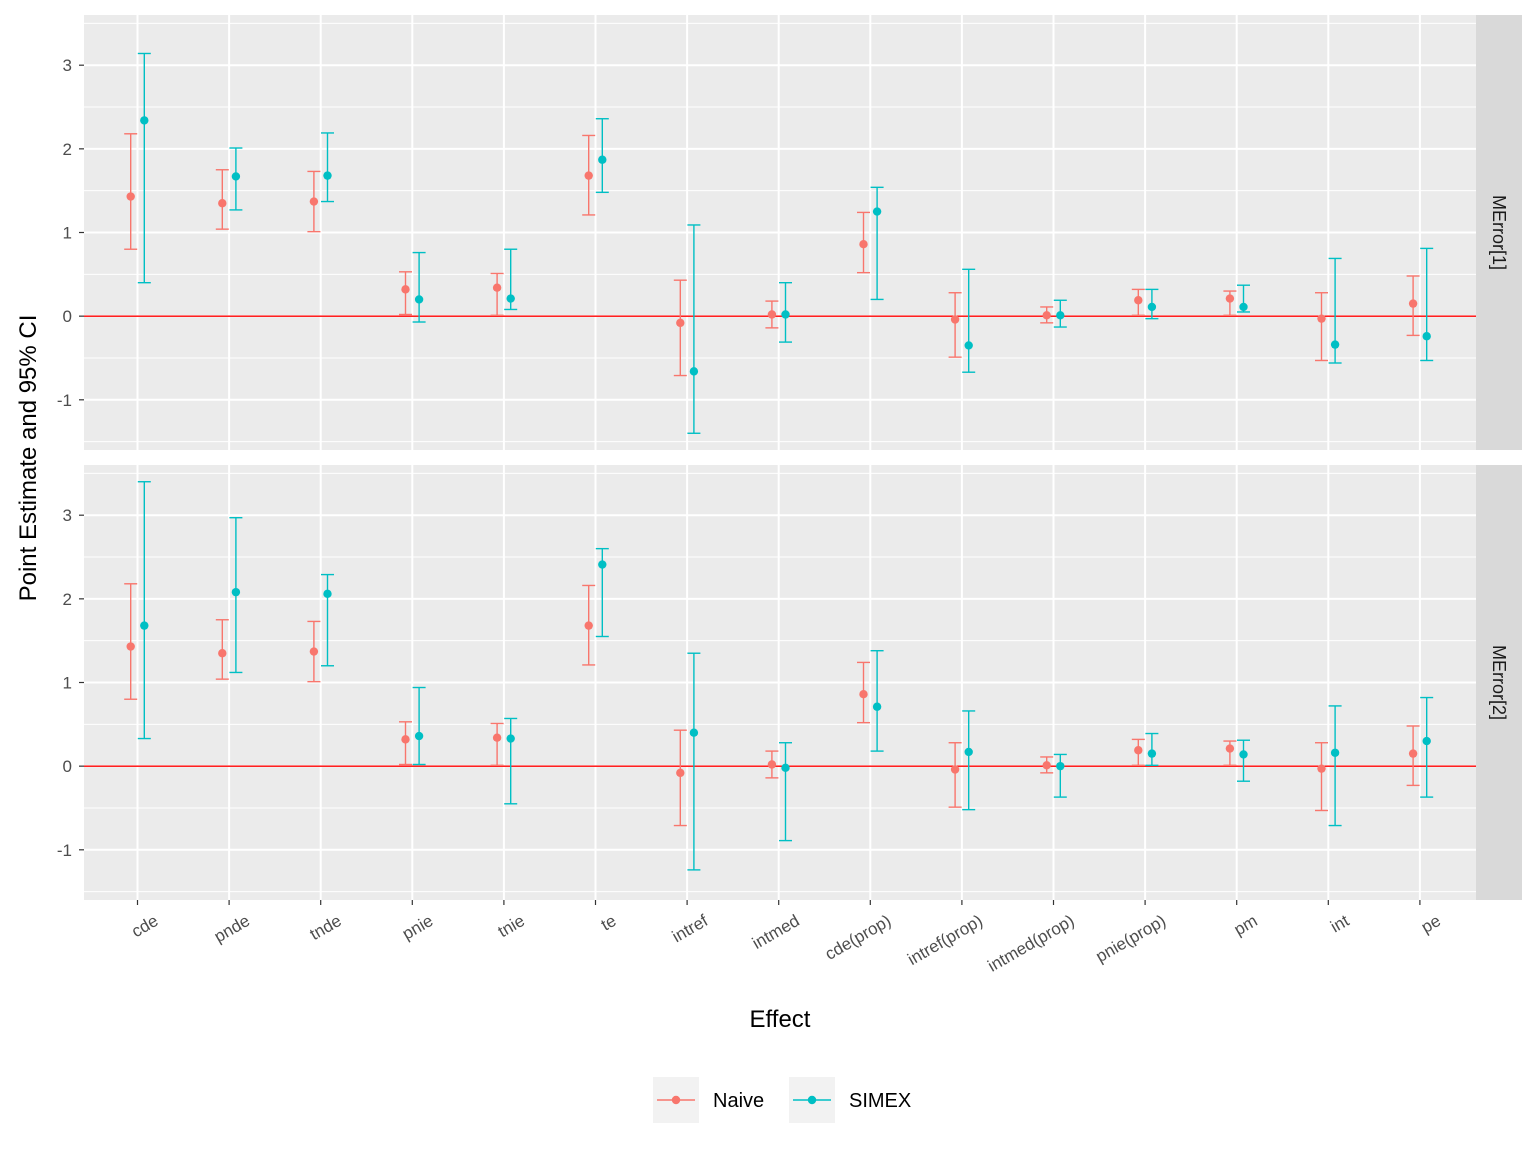  I want to click on y-tick-label: 2, so click(67, 149).